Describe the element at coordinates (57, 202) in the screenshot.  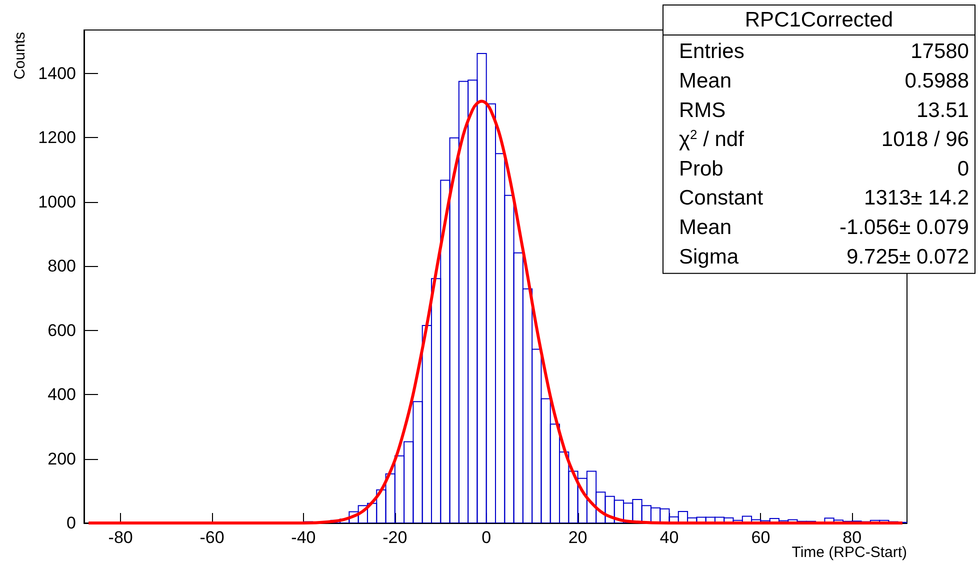
I see `y-tick-label: 1000` at that location.